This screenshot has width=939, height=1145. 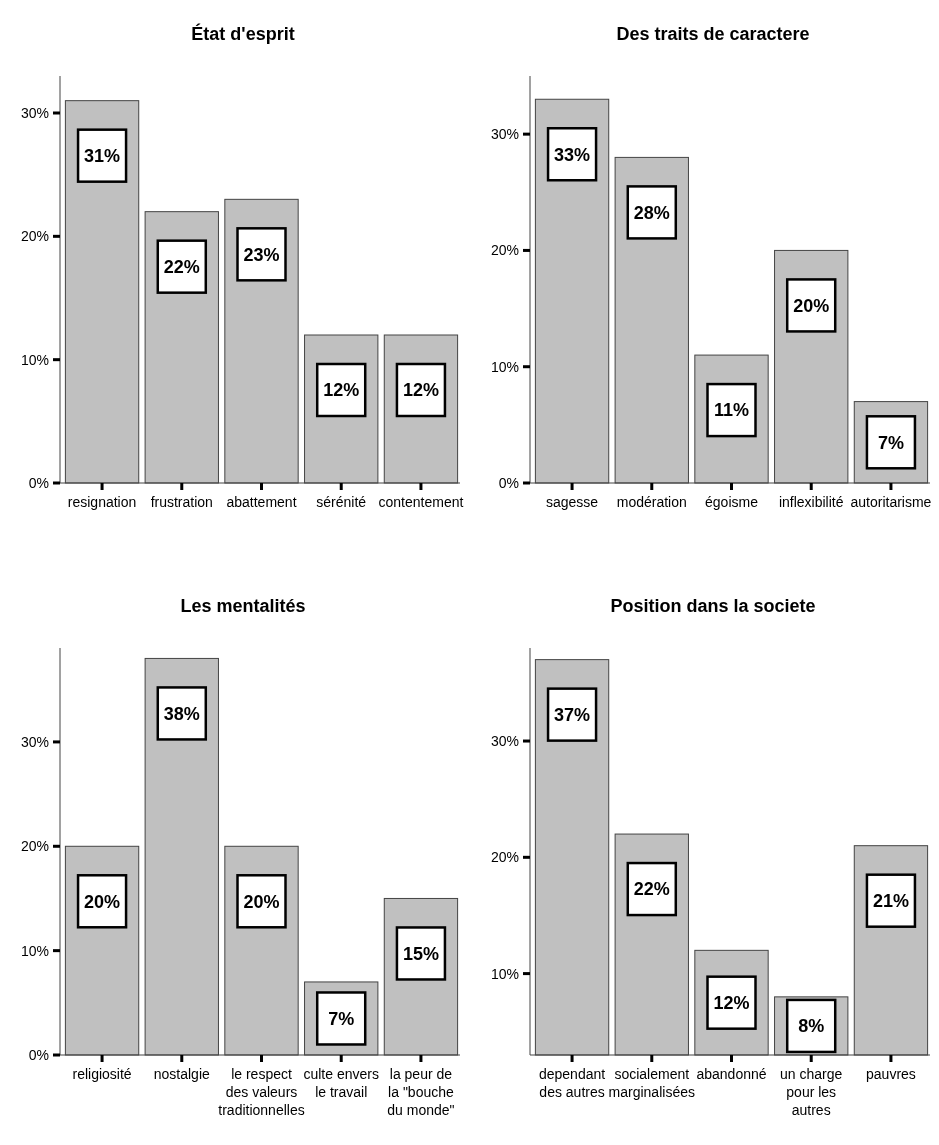 I want to click on x-tick-label: resignation, so click(x=102, y=502).